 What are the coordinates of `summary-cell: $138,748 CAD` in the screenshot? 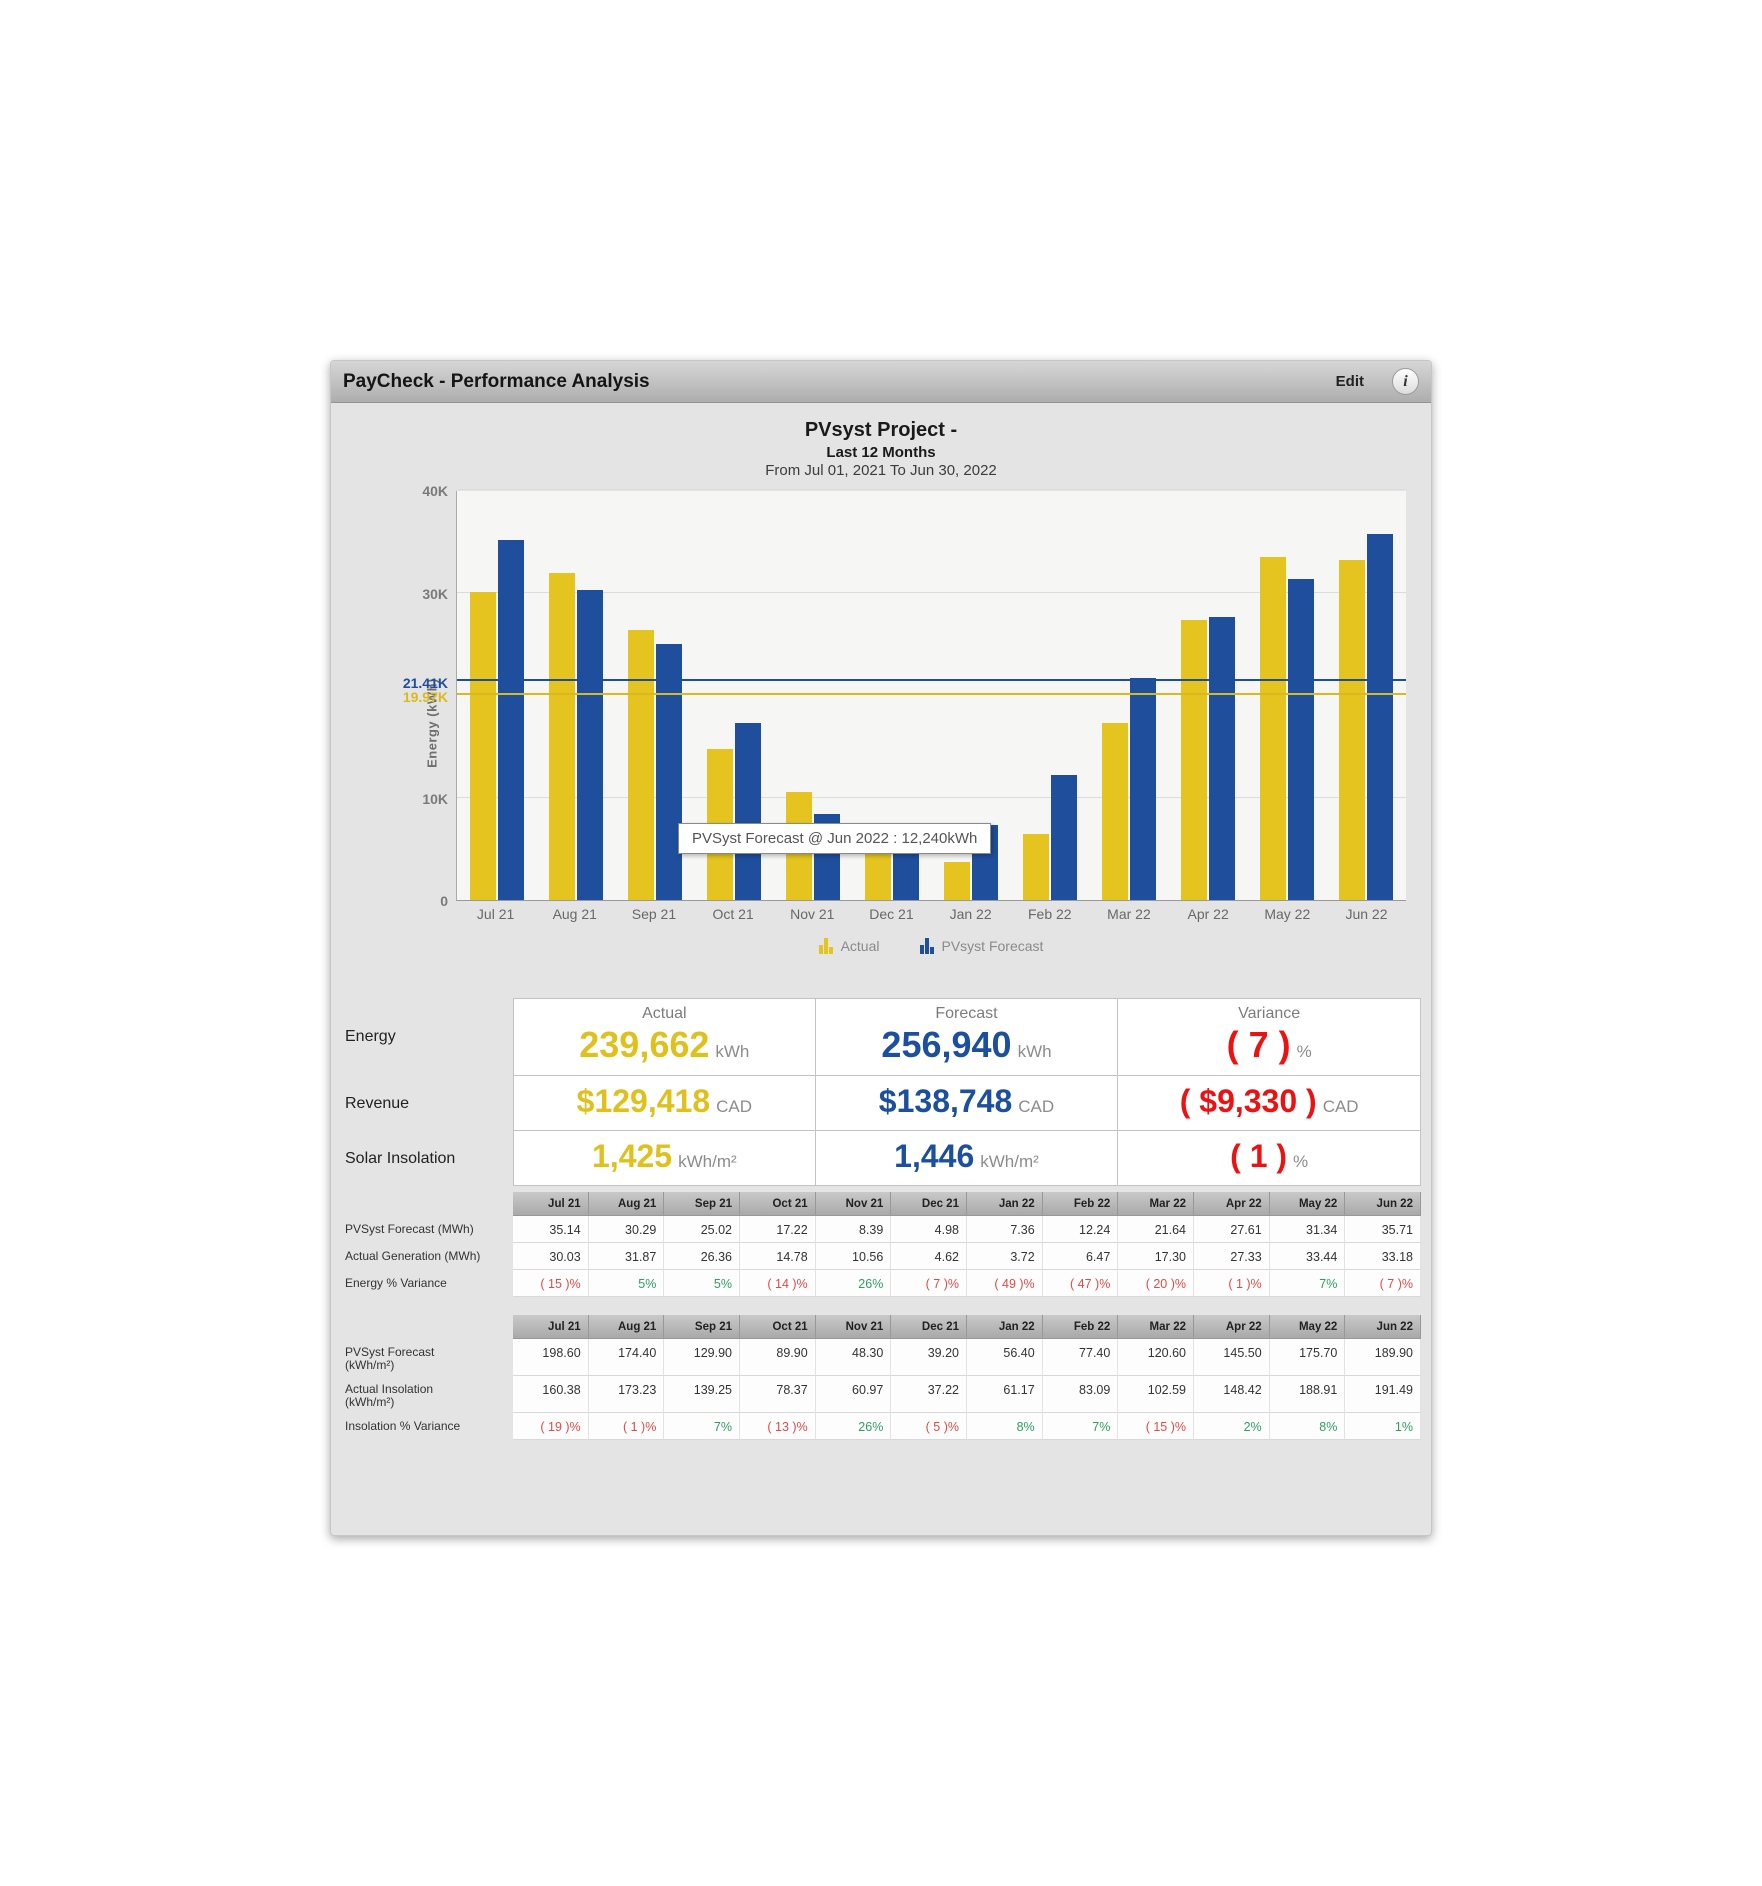 It's located at (967, 1103).